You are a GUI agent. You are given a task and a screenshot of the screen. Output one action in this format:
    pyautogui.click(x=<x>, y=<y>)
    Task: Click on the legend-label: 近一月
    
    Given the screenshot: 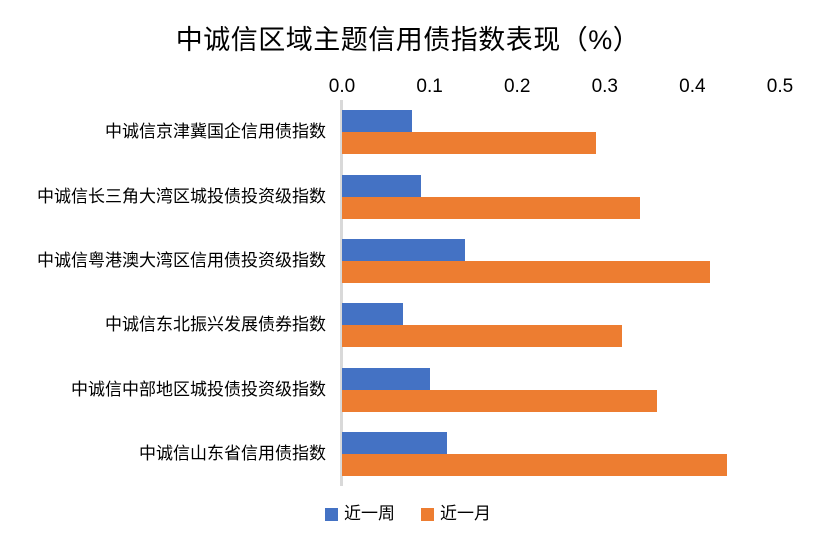 What is the action you would take?
    pyautogui.click(x=465, y=513)
    